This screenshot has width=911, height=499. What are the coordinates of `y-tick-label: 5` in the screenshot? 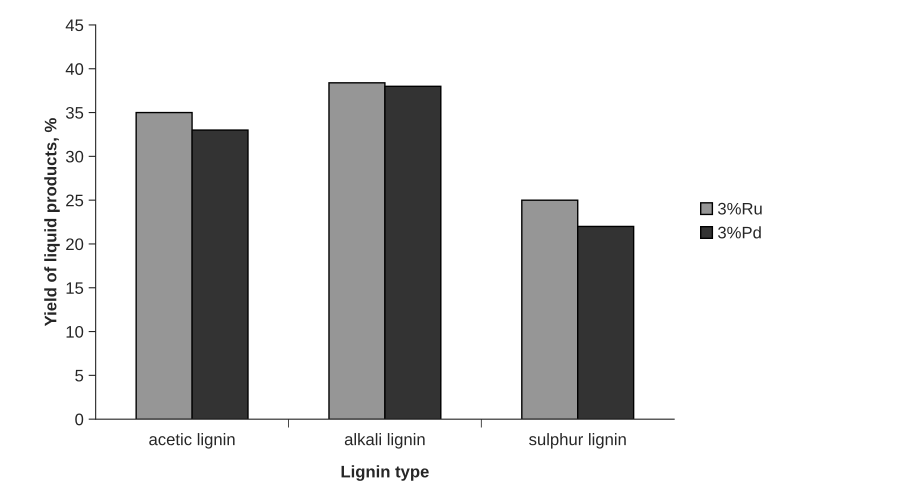 It's located at (79, 376).